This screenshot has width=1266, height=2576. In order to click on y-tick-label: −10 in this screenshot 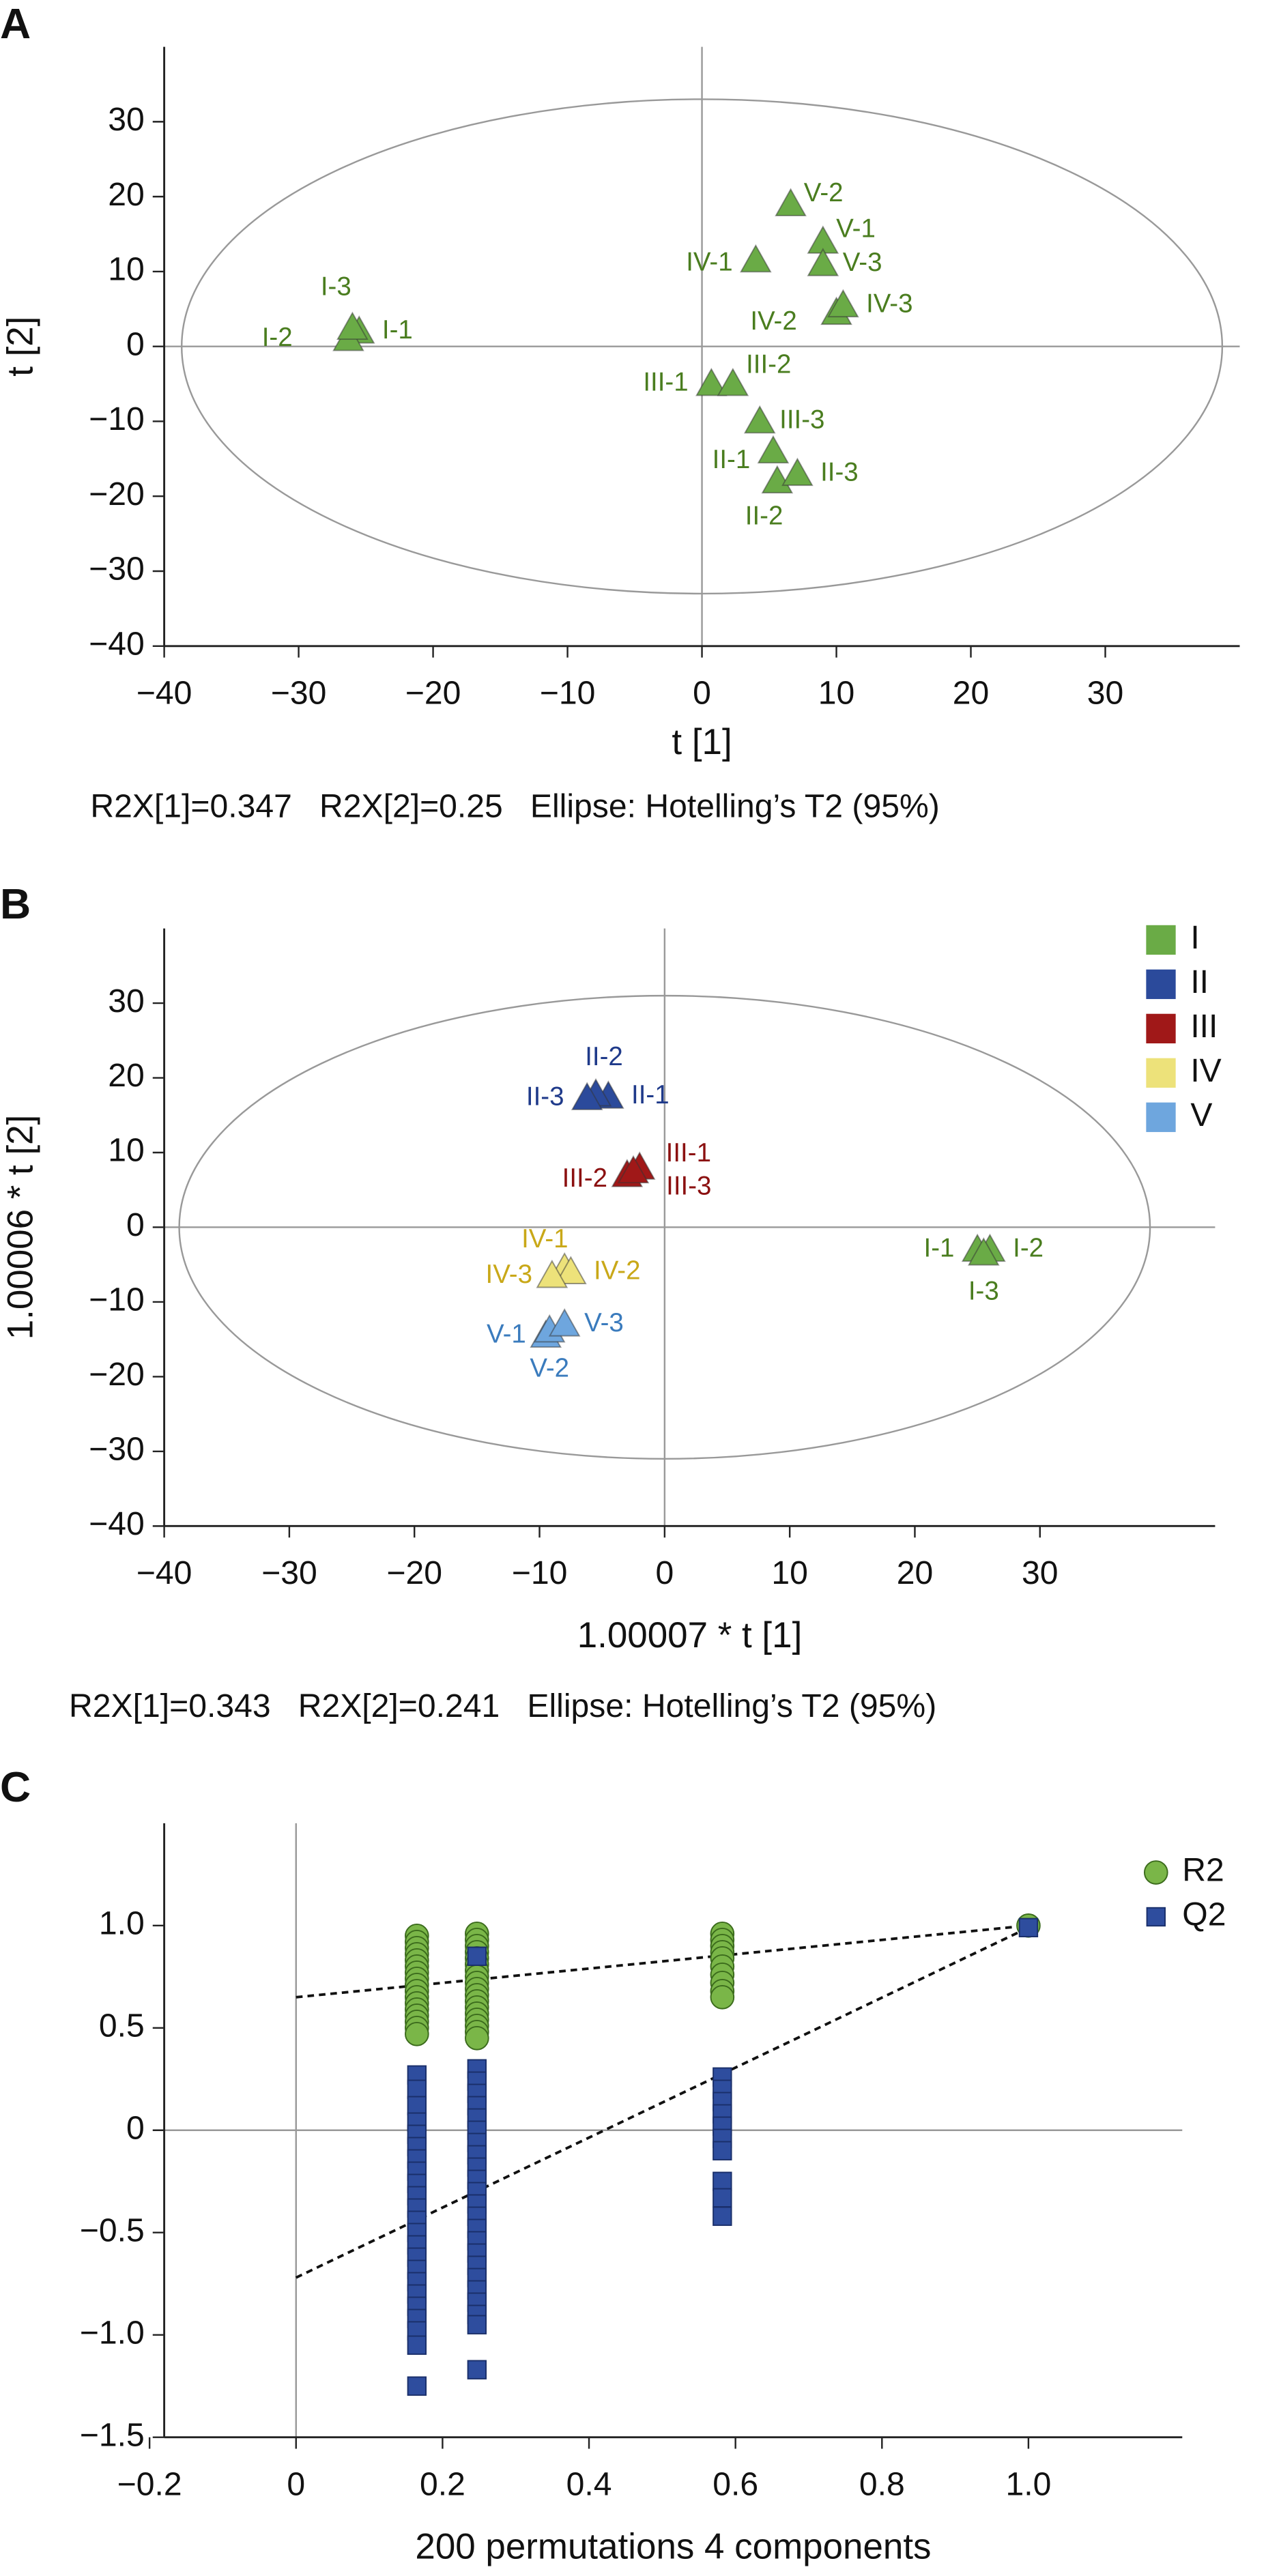, I will do `click(117, 1300)`.